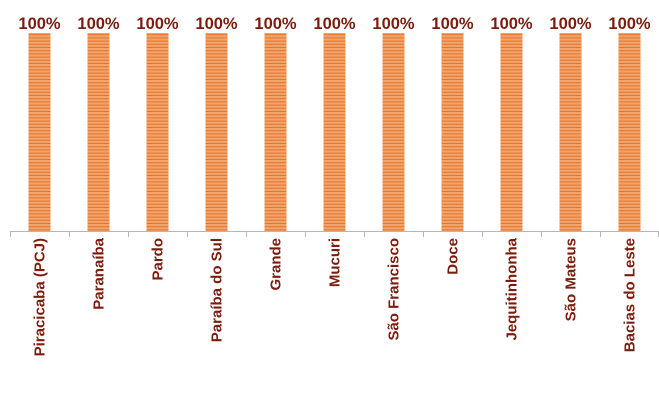 This screenshot has height=396, width=659. What do you see at coordinates (275, 132) in the screenshot?
I see `bar-grande` at bounding box center [275, 132].